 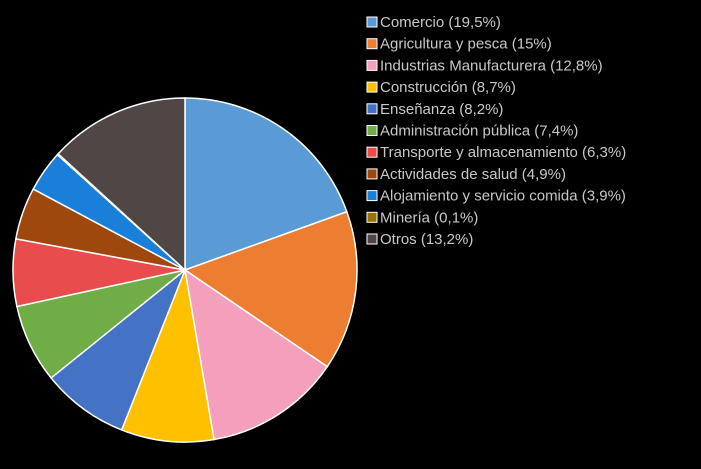 What do you see at coordinates (491, 65) in the screenshot?
I see `legend-label: Industrias Manufacturera (12,8%)` at bounding box center [491, 65].